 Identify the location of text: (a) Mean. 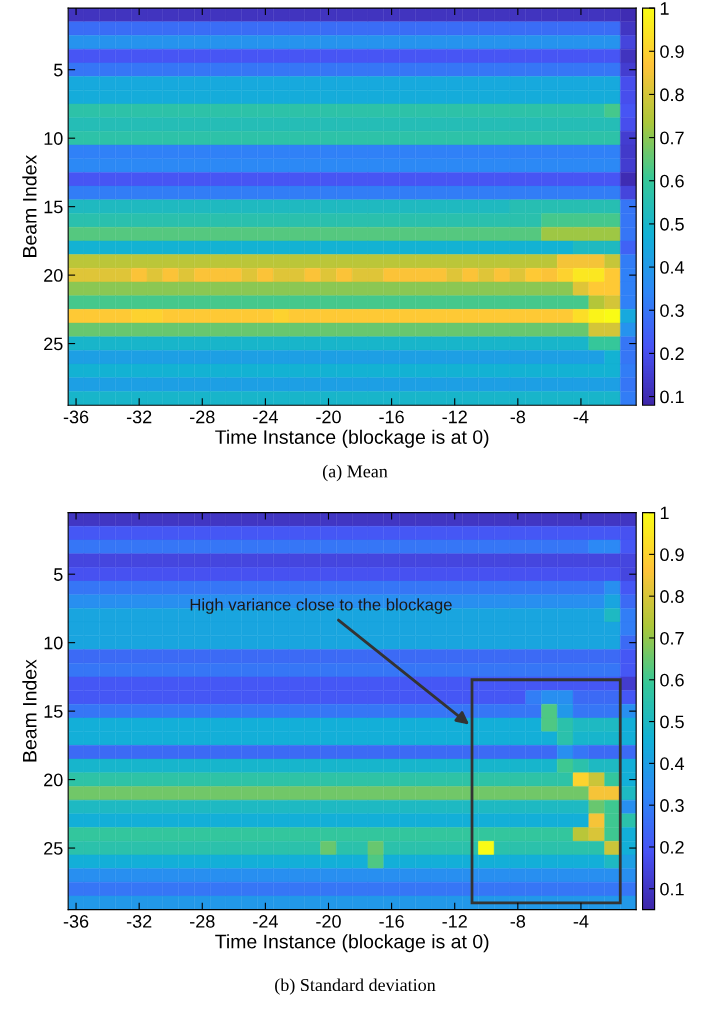
(355, 473).